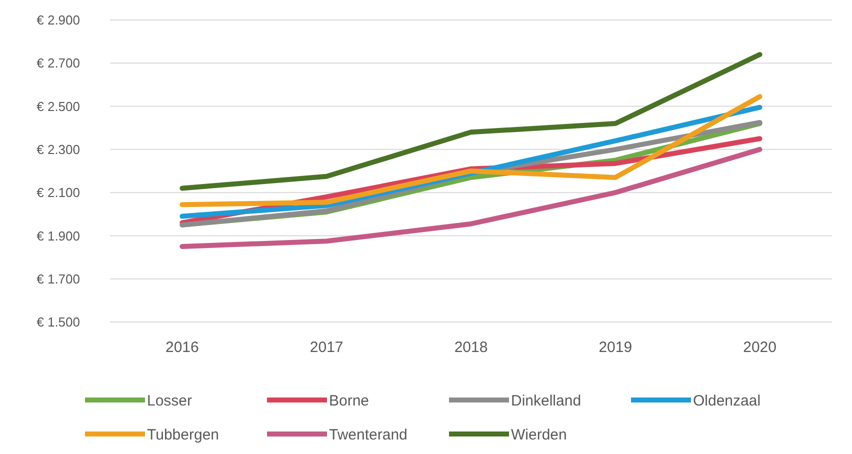  I want to click on x-tick-label: 2018, so click(471, 347).